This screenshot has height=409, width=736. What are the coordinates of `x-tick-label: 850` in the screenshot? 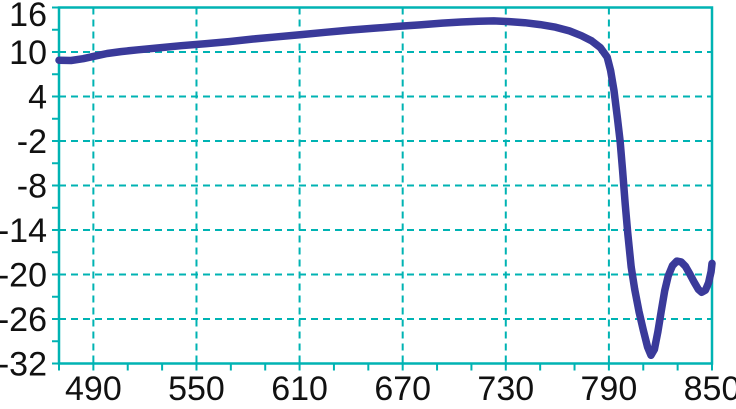 It's located at (710, 389).